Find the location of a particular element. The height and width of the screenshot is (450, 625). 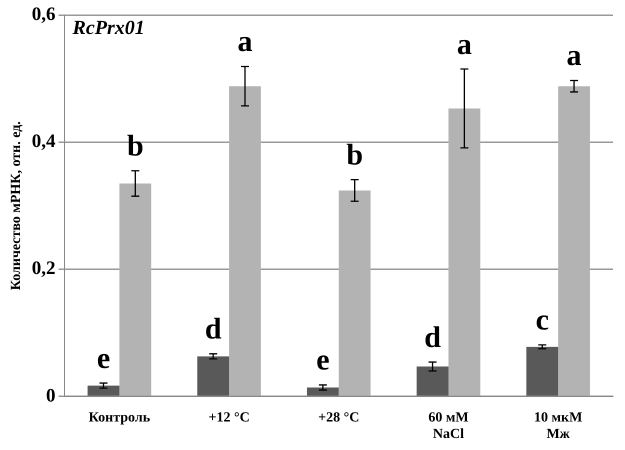

x-tick-label: +28 °C is located at coordinates (339, 418).